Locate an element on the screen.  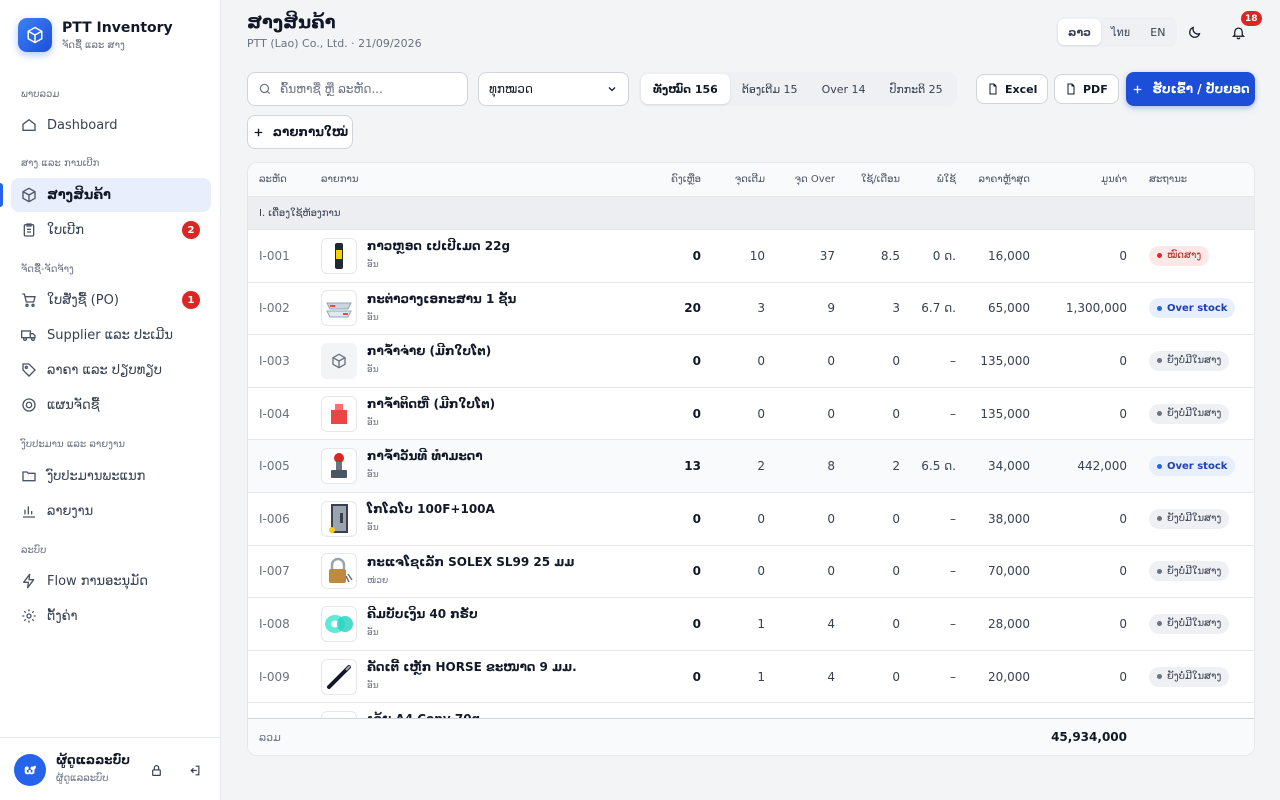
item-coverage: – is located at coordinates (953, 413).